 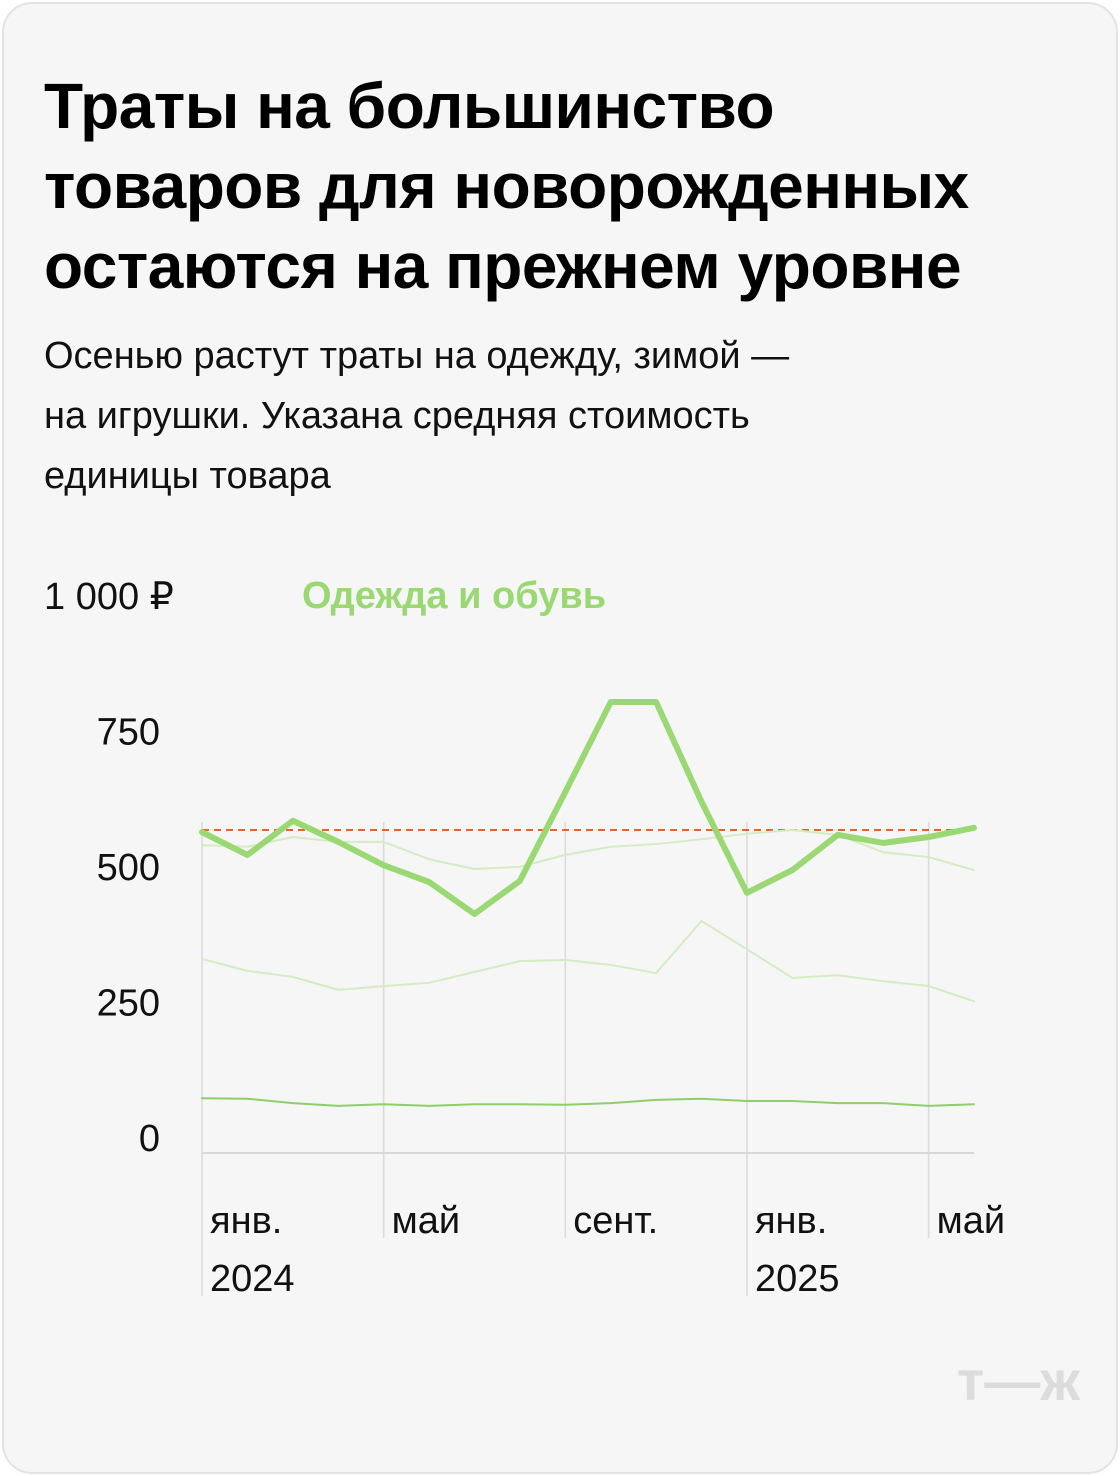 I want to click on x-tick-label: янв. 2025, so click(x=797, y=1250).